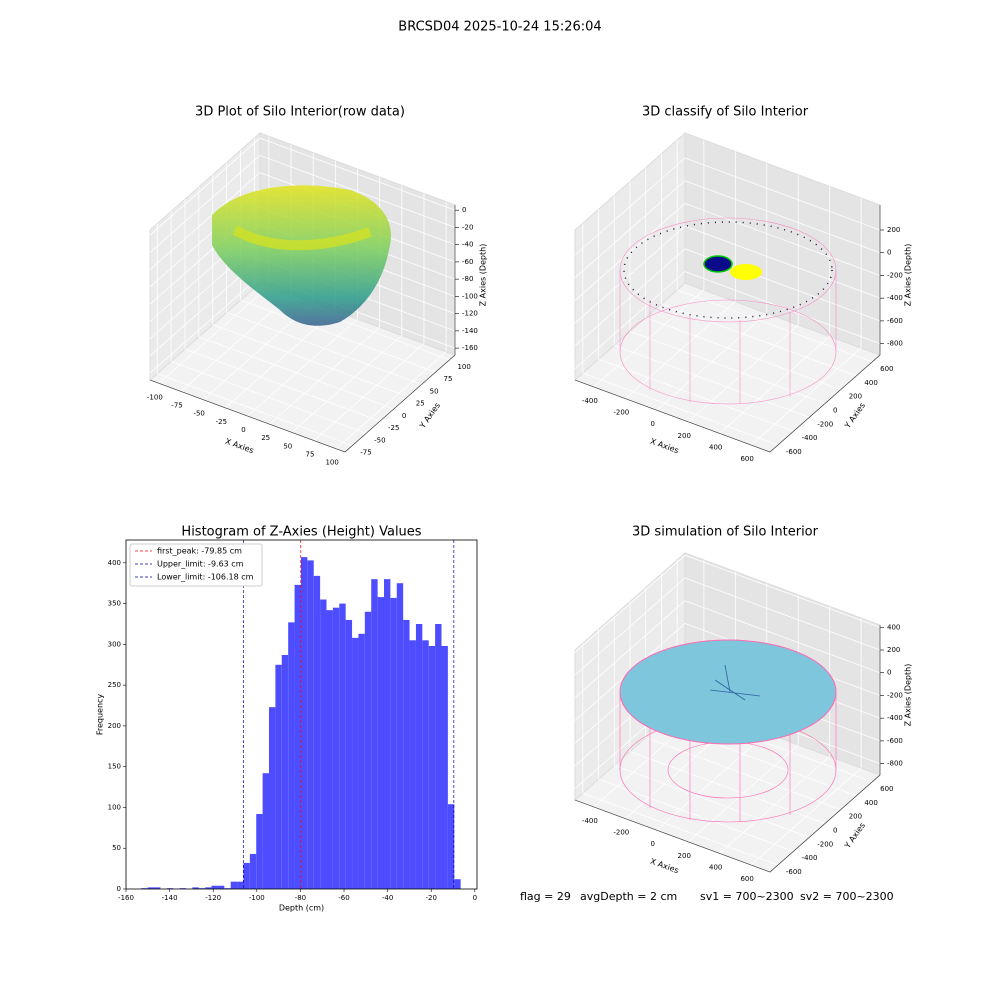 The width and height of the screenshot is (1000, 1000). I want to click on y-tick-label: -75, so click(365, 453).